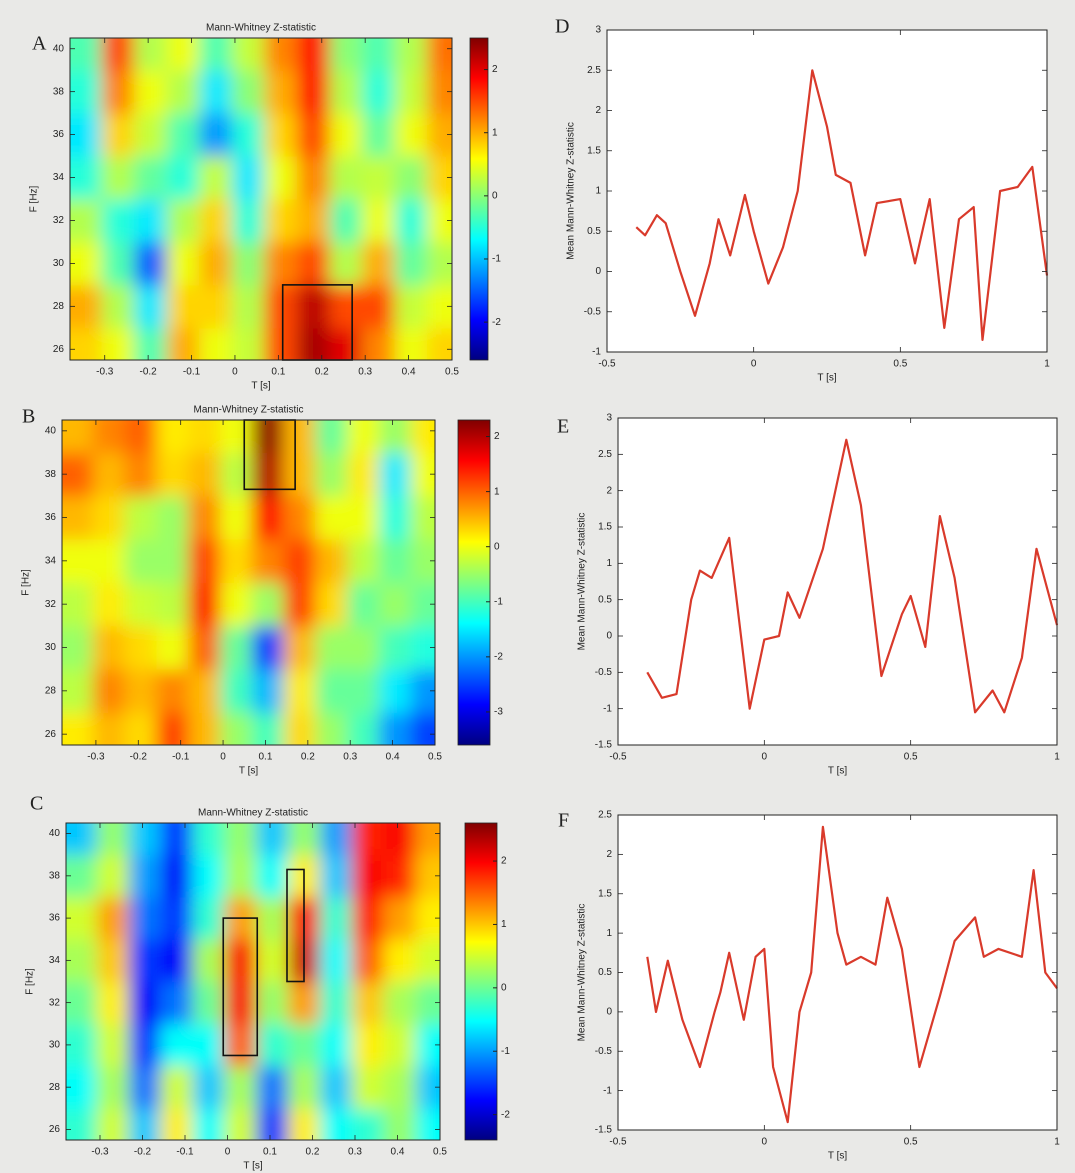  Describe the element at coordinates (598, 110) in the screenshot. I see `y-tick-label: 2` at that location.